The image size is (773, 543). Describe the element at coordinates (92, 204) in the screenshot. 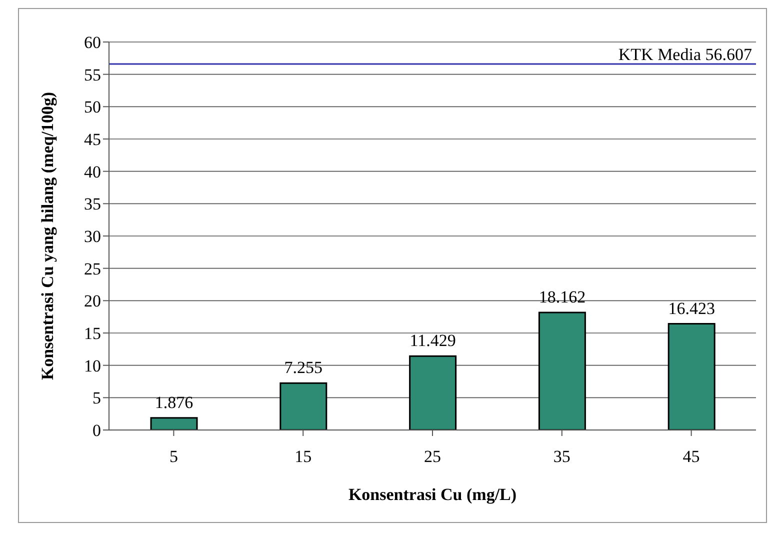

I see `y-tick-label: 35` at that location.